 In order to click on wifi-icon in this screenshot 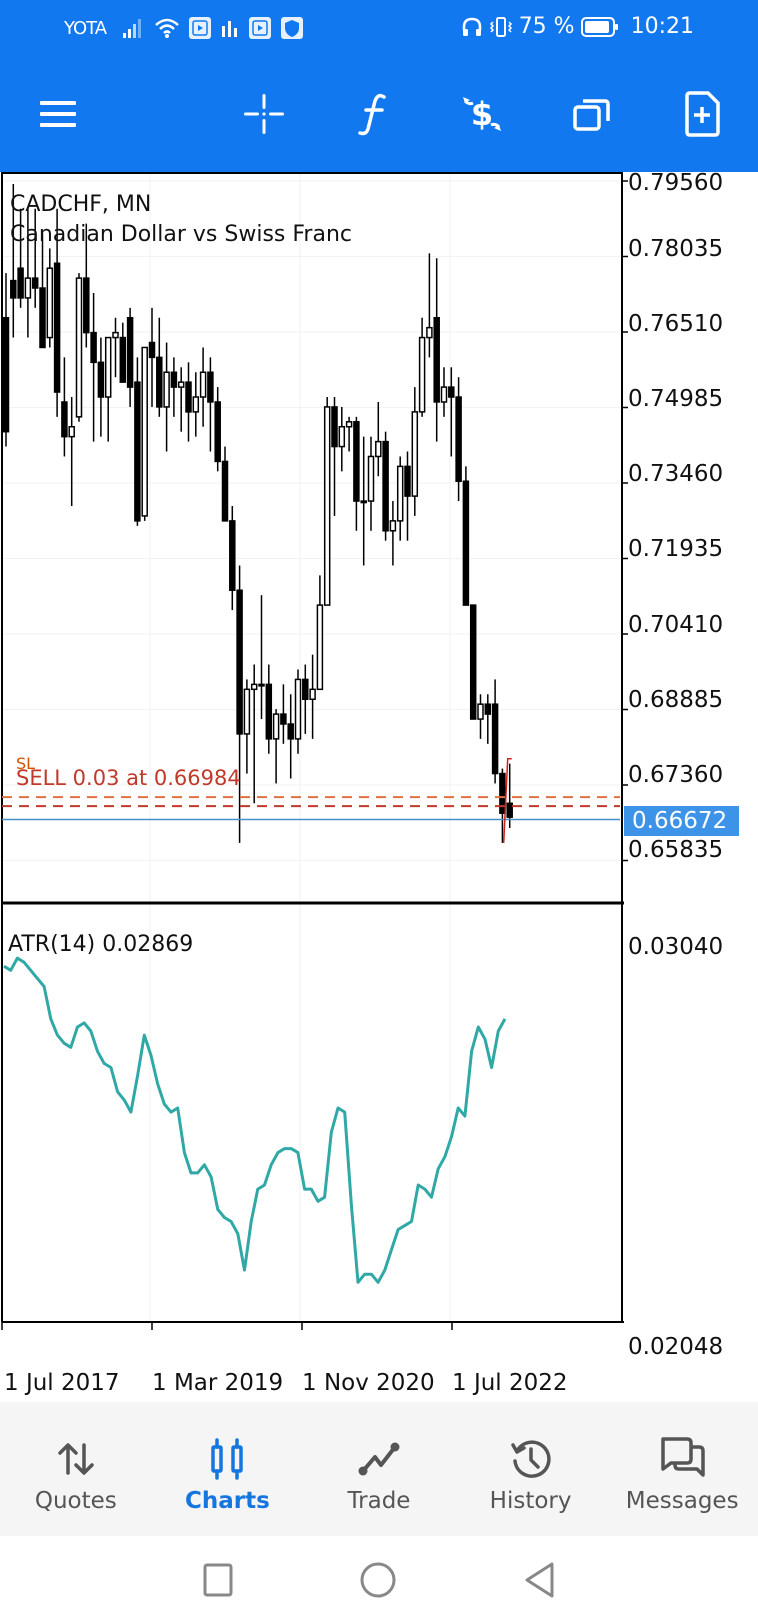, I will do `click(167, 28)`.